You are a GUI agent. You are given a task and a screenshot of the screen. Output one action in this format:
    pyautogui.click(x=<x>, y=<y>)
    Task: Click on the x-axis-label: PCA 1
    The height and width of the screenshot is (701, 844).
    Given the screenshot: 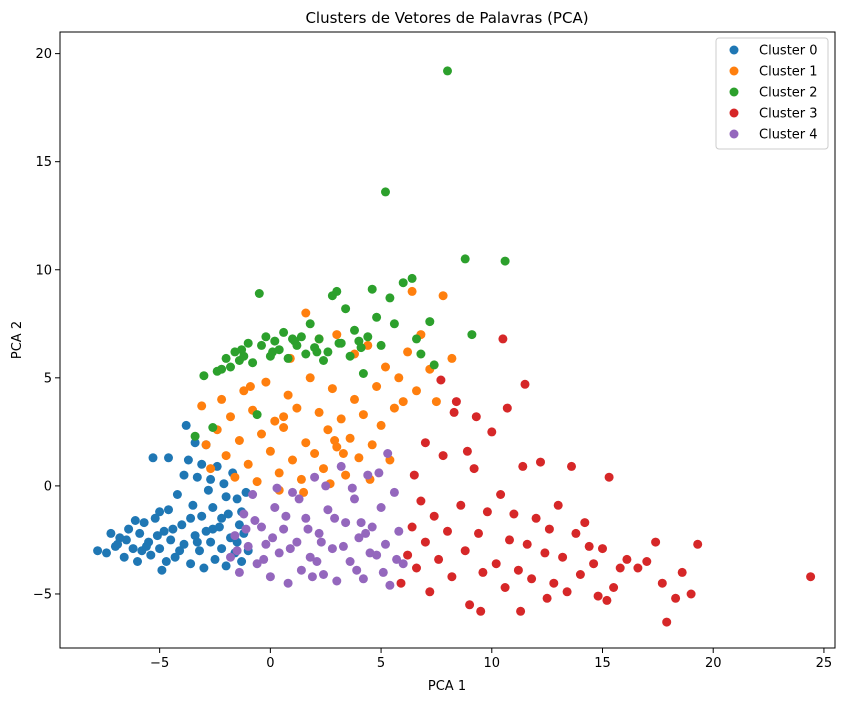 What is the action you would take?
    pyautogui.click(x=447, y=686)
    